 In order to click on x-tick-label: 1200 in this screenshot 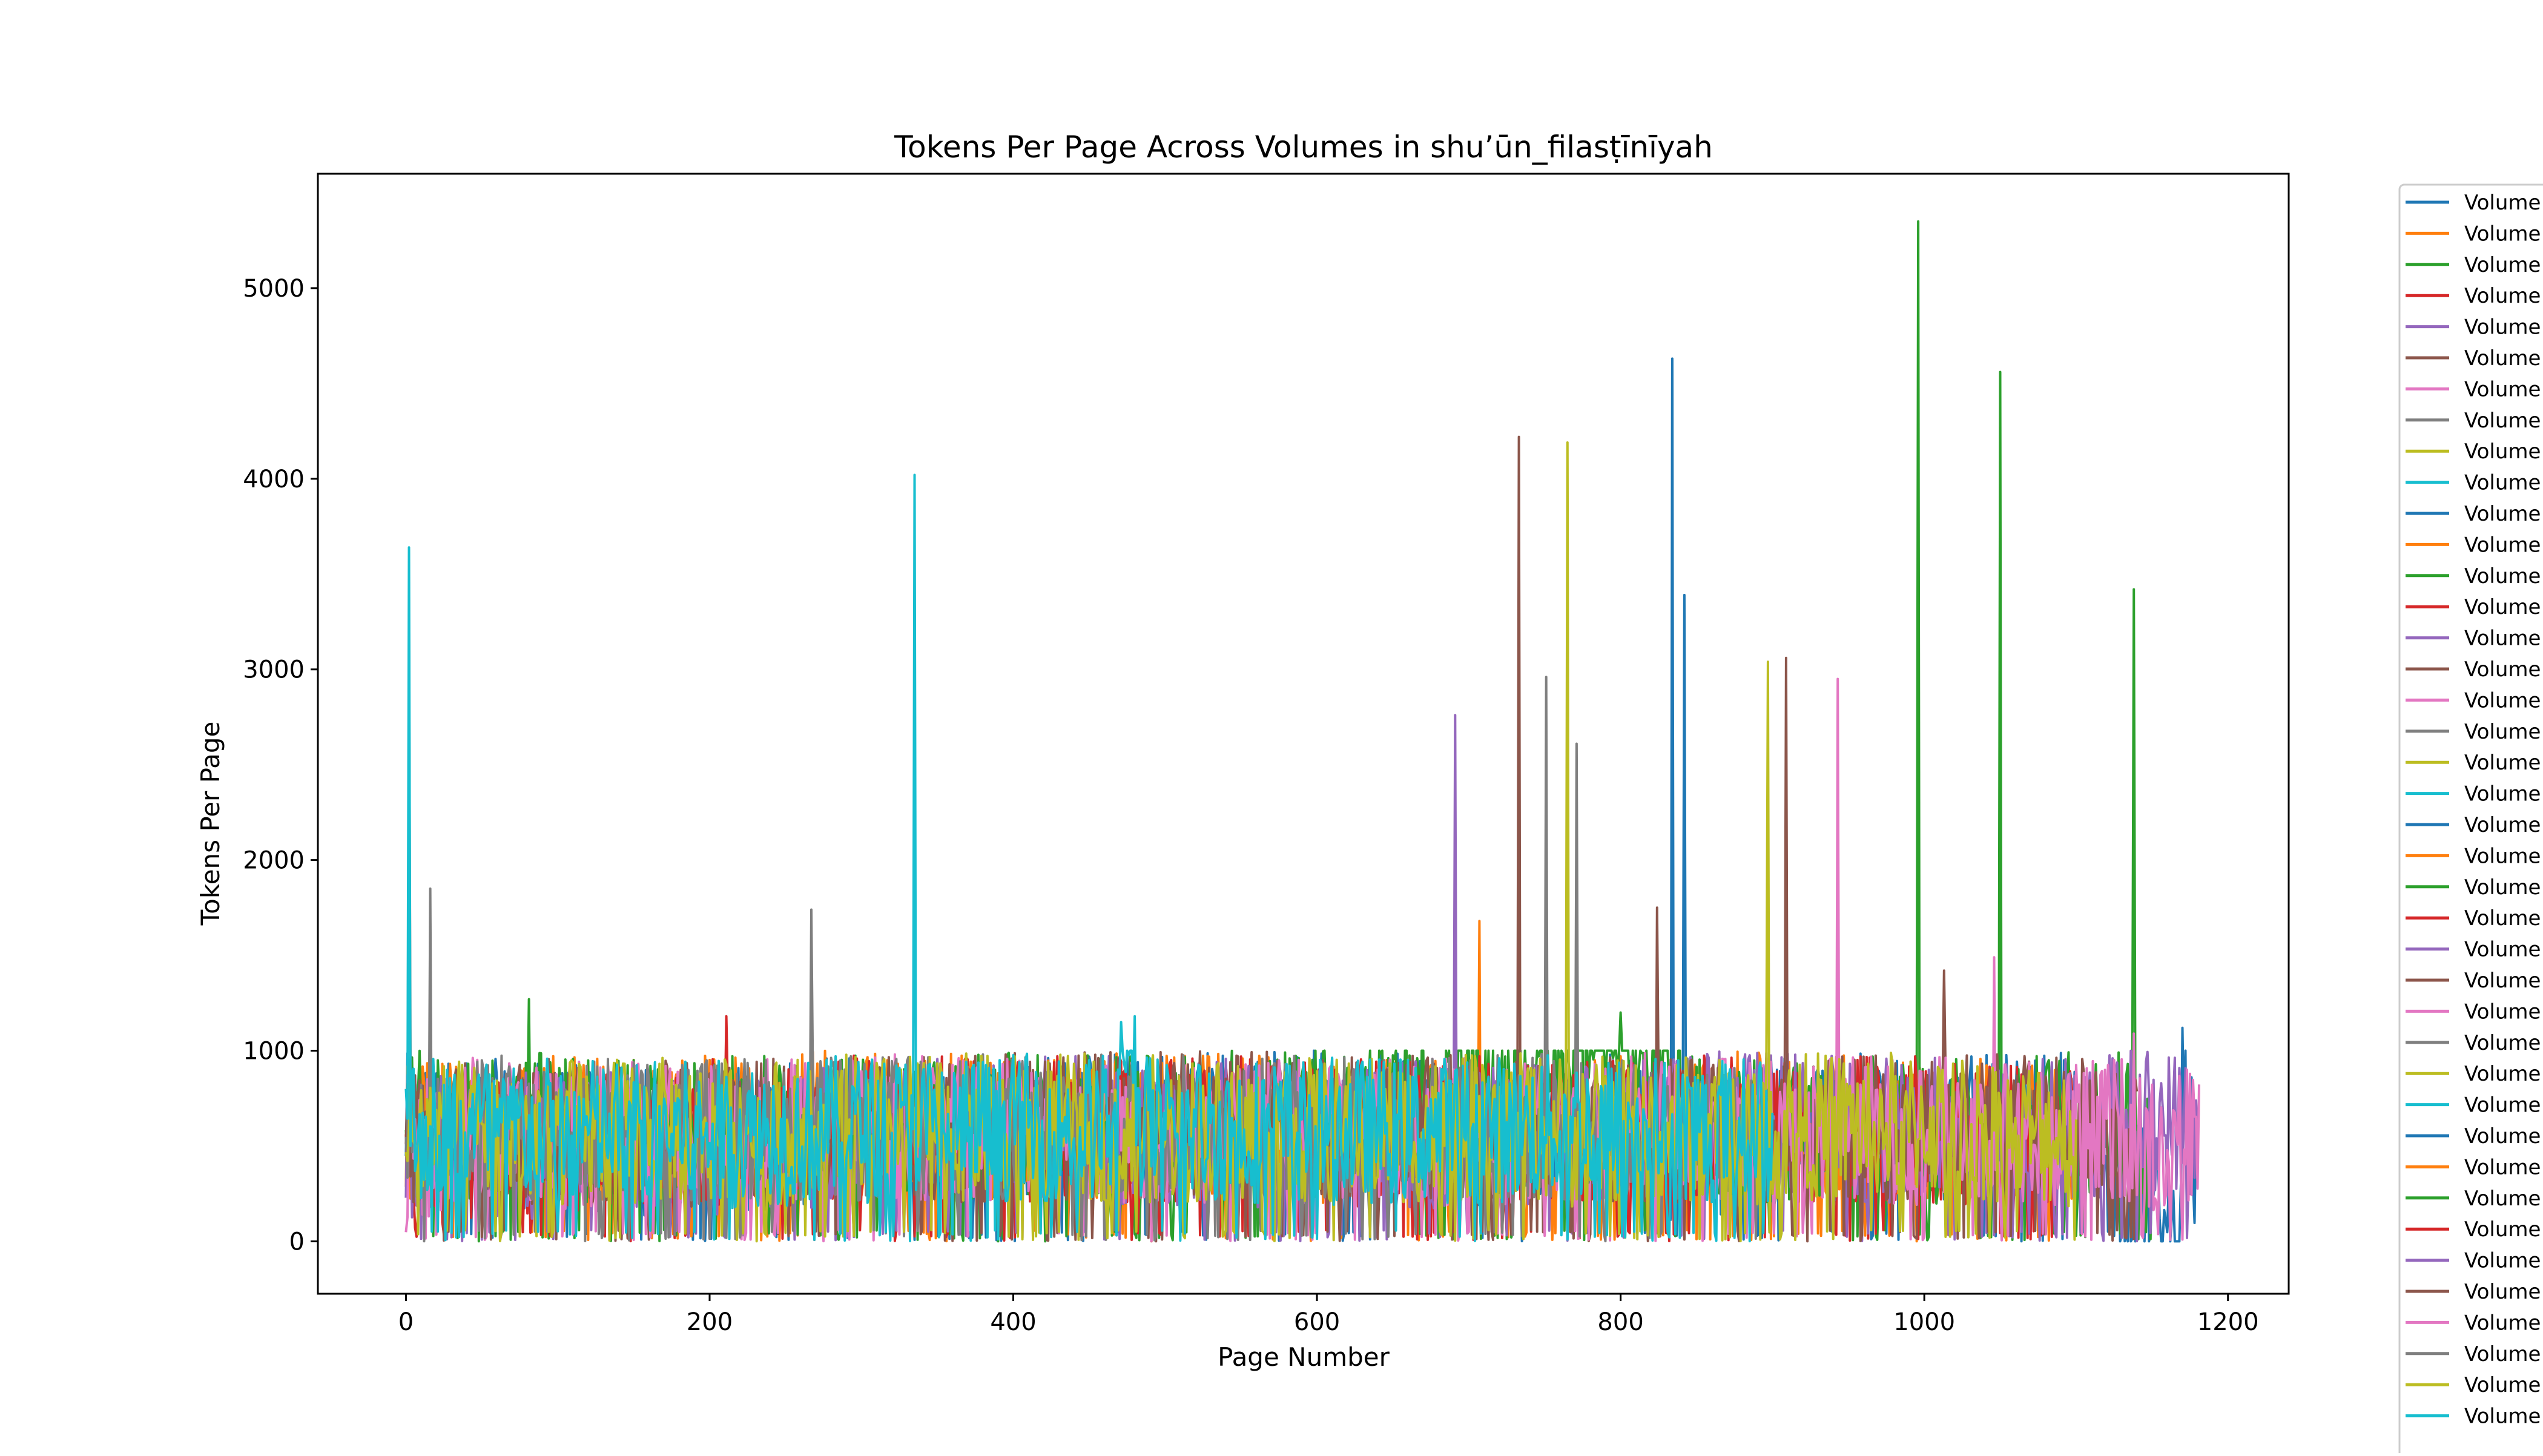, I will do `click(2228, 1322)`.